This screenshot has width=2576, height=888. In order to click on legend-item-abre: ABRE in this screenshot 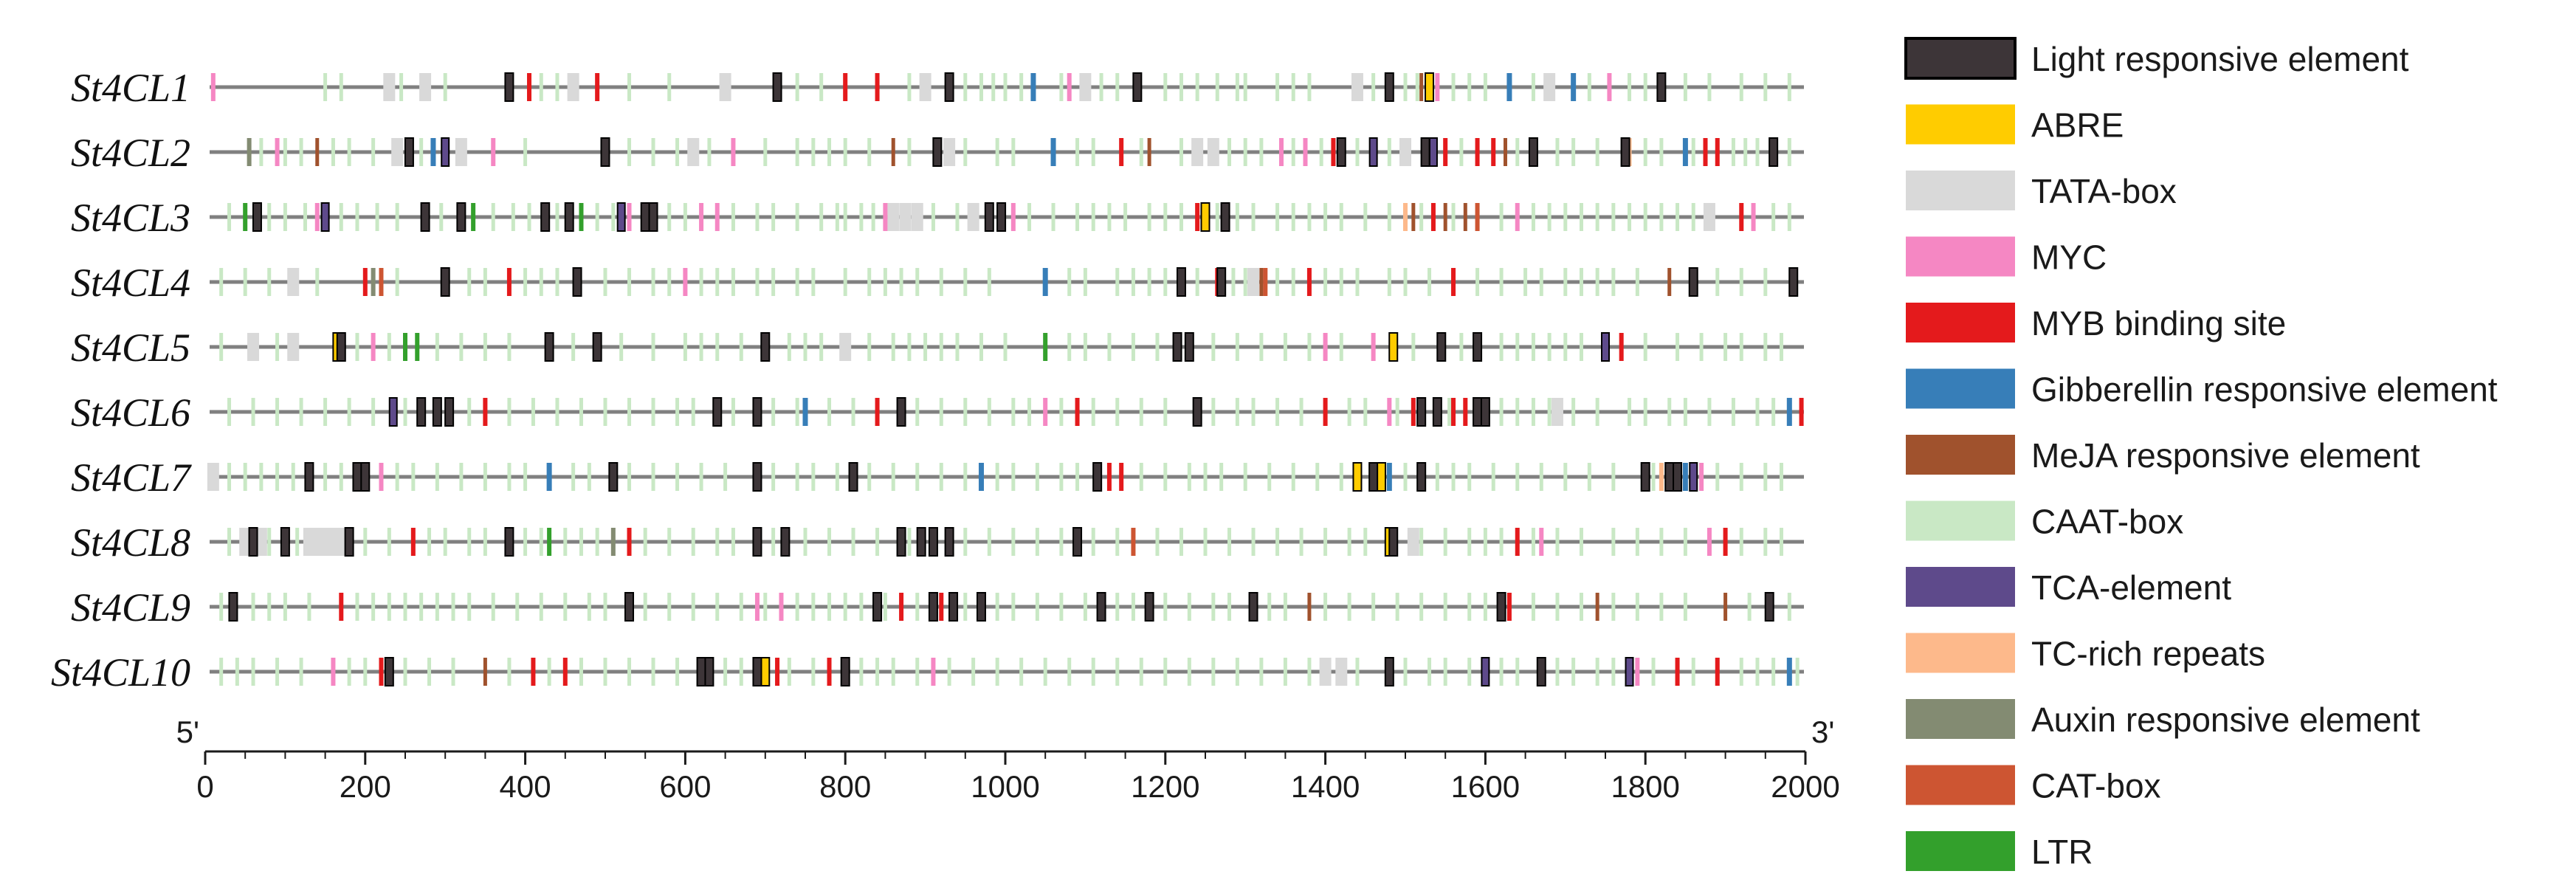, I will do `click(2015, 124)`.